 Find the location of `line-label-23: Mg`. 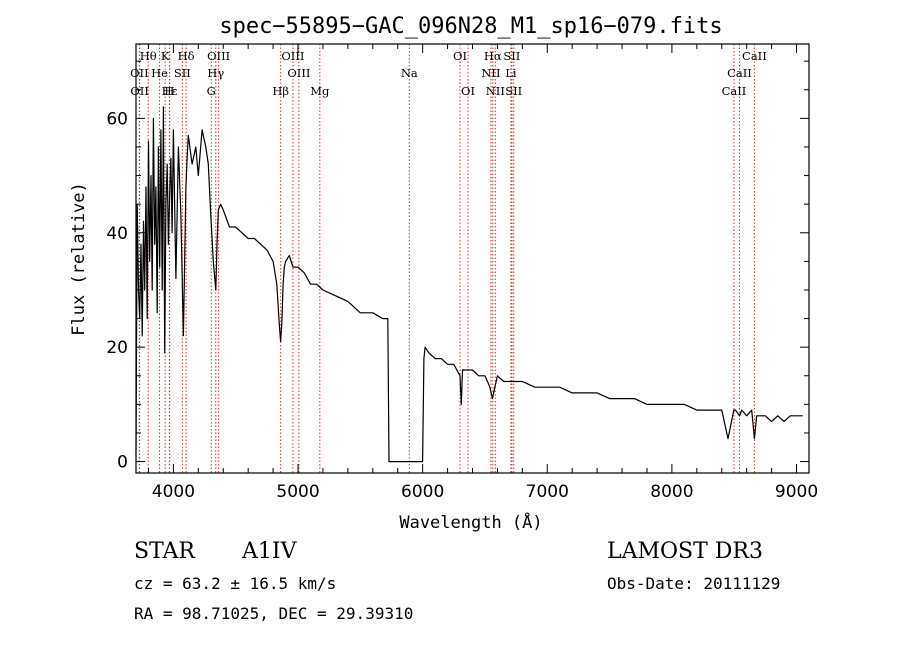

line-label-23: Mg is located at coordinates (320, 91).